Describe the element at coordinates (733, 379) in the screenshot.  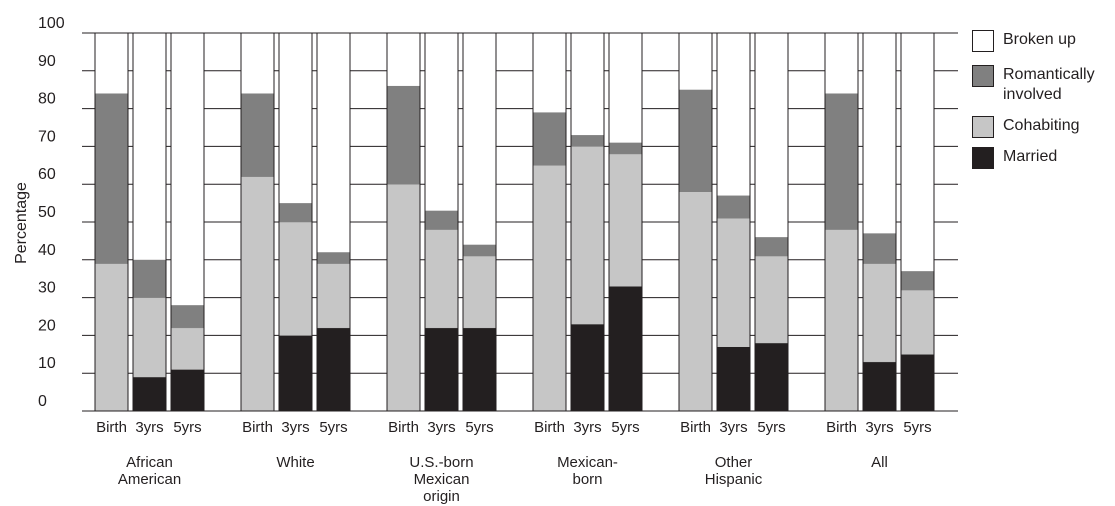
I see `bar-other-hispanic-3yrs-married` at that location.